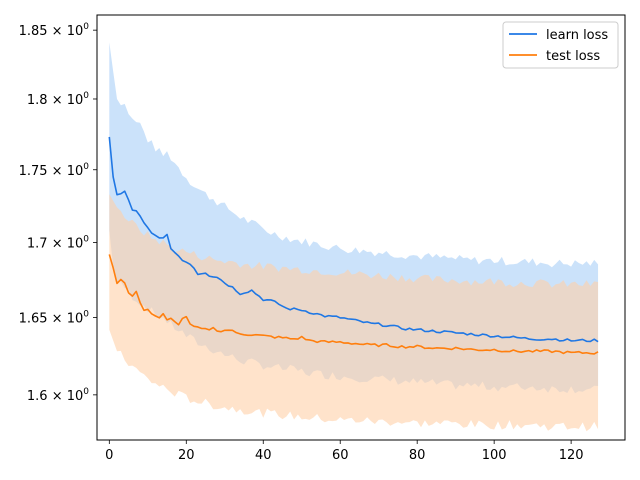 The width and height of the screenshot is (640, 480). I want to click on x-tick-label: 120, so click(571, 455).